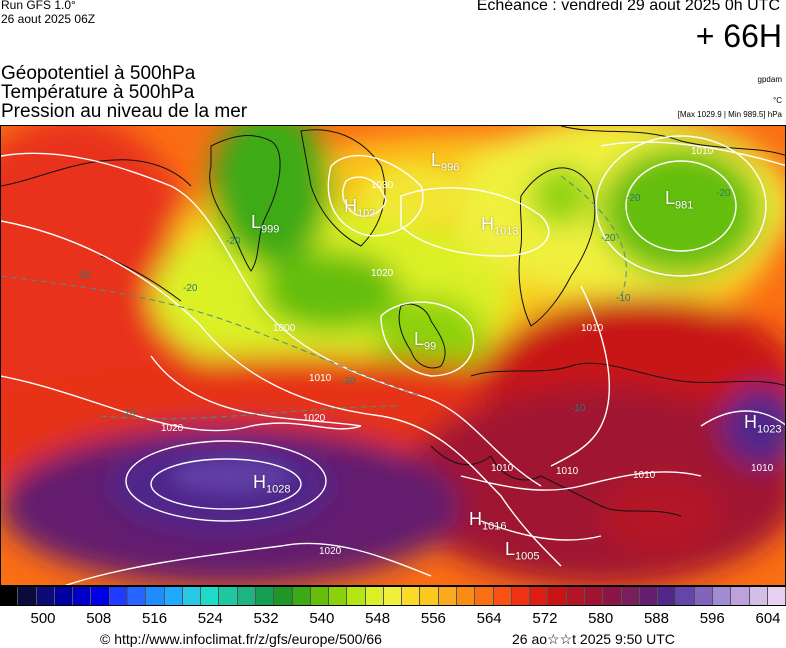  Describe the element at coordinates (38, 6) in the screenshot. I see `run-label: Run GFS 1.0°` at that location.